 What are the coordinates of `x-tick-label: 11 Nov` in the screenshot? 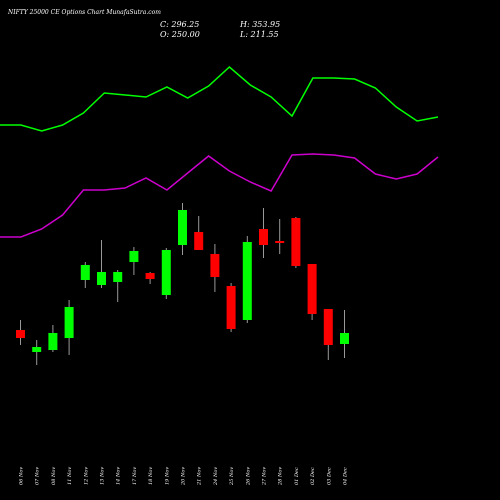 It's located at (70, 476).